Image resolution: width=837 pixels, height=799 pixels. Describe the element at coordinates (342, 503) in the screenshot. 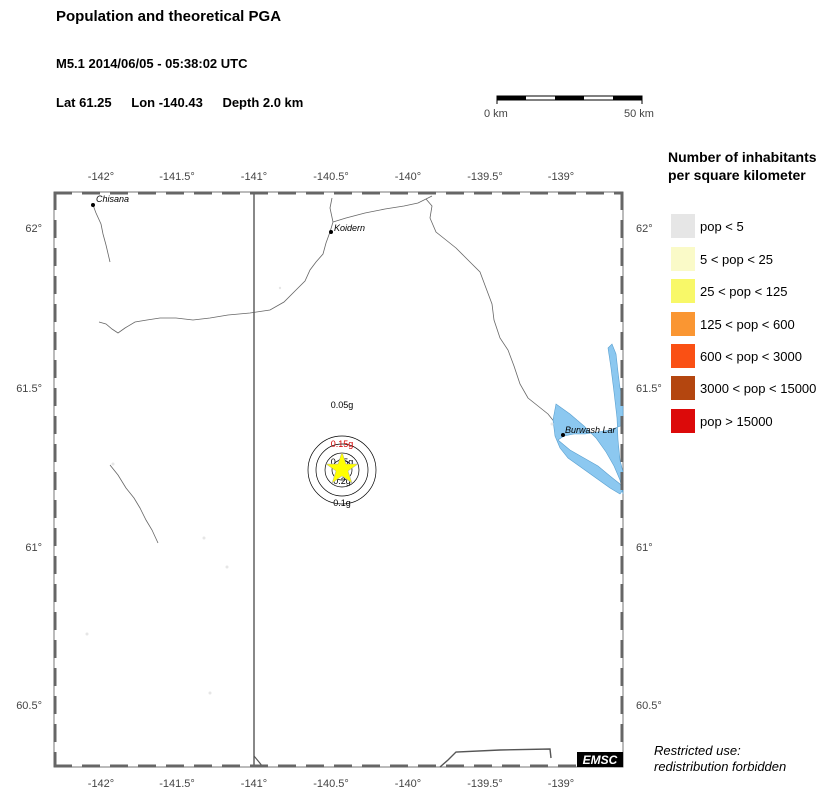

I see `pga-label: 0.1g` at that location.